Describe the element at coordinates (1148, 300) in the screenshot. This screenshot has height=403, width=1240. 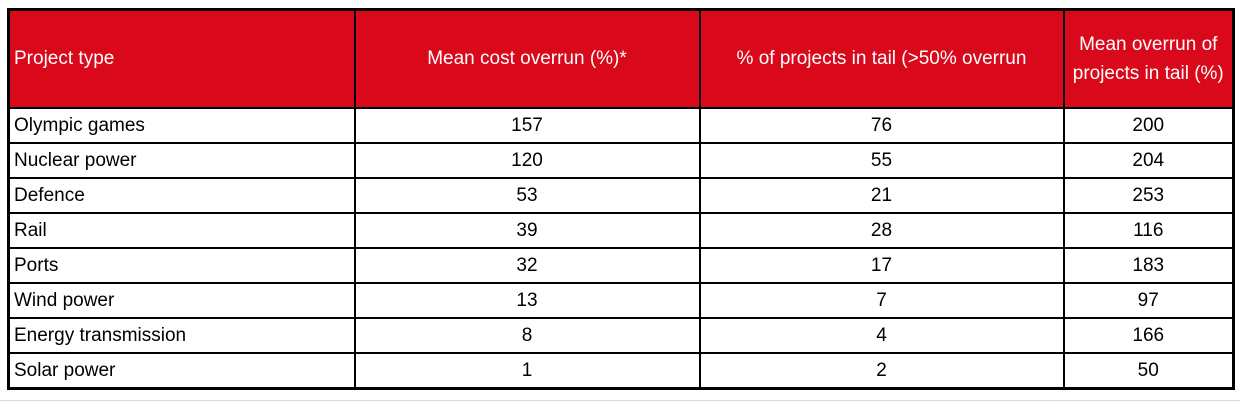
I see `cell-mean-overrun-tail: 97` at that location.